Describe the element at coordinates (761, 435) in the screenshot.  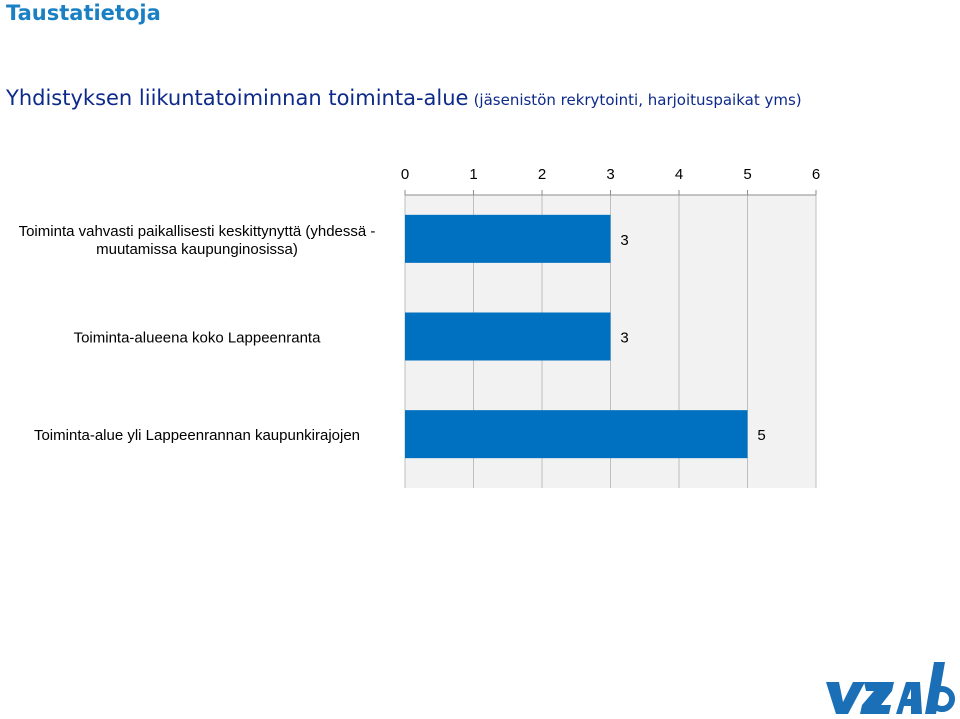
I see `data-label: 5` at that location.